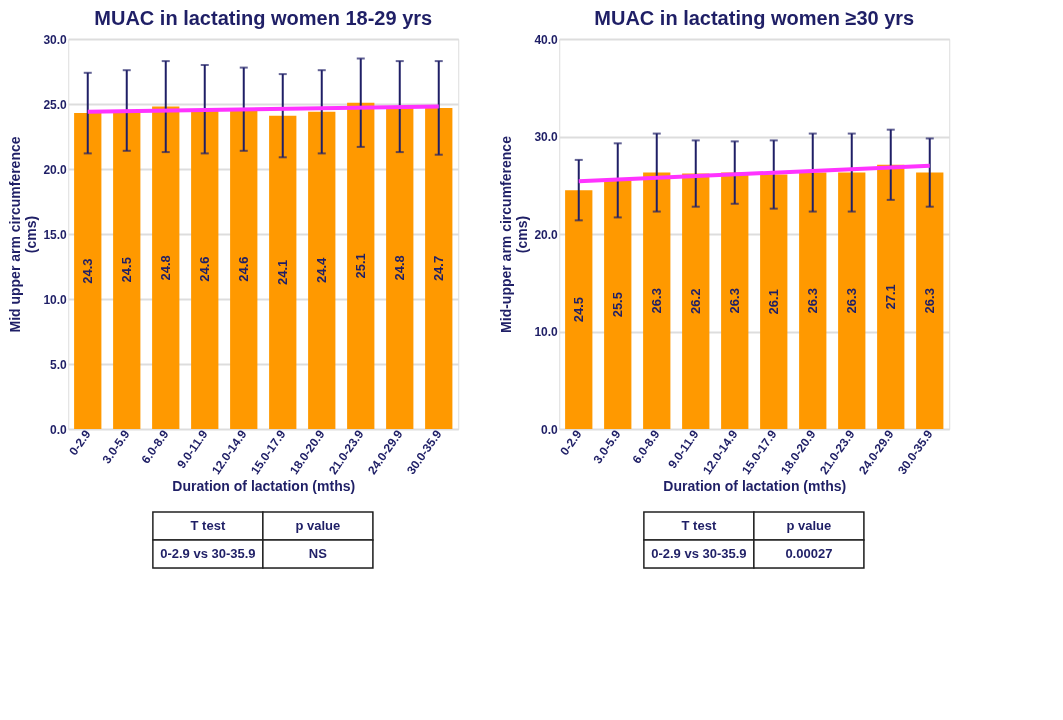 The width and height of the screenshot is (1063, 720). What do you see at coordinates (514, 234) in the screenshot?
I see `y-axis-title: Mid-upper arm circumference (cms)` at bounding box center [514, 234].